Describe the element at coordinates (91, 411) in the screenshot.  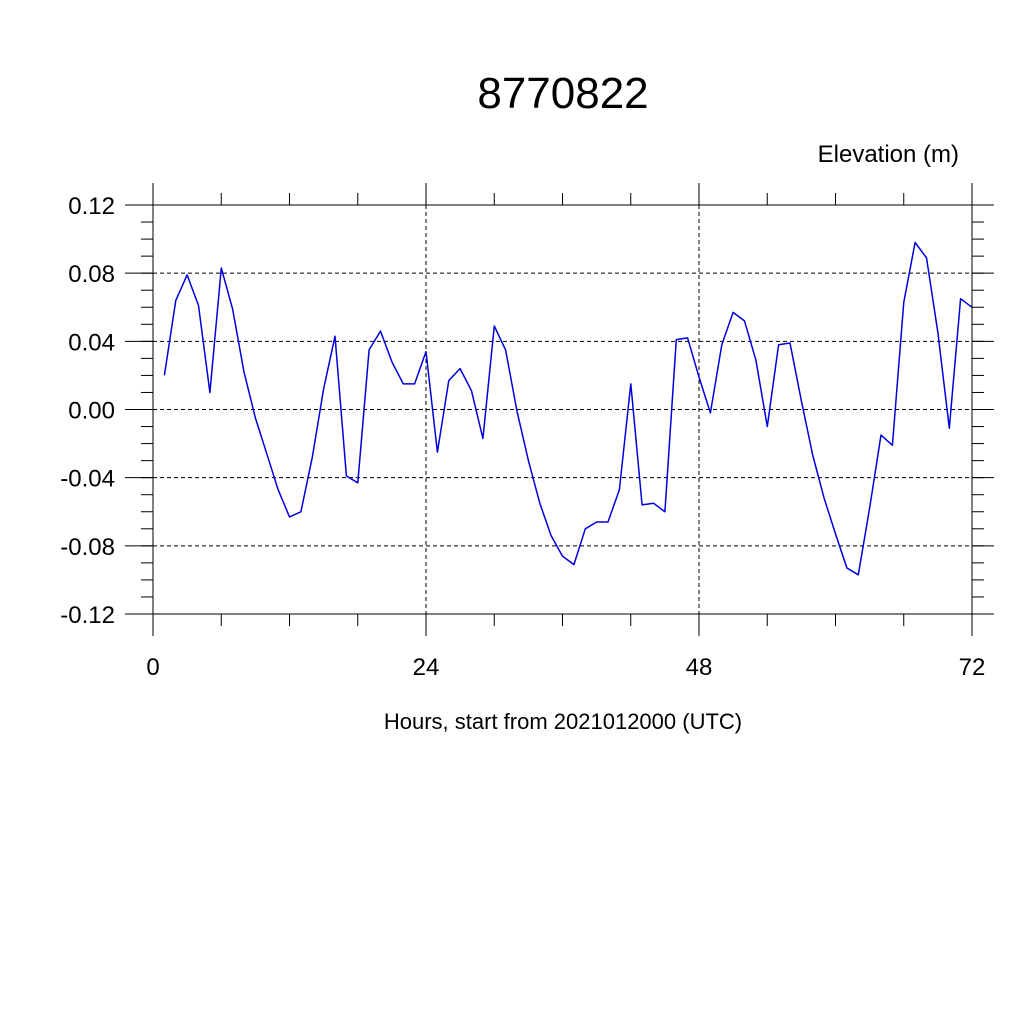
I see `y-tick-label: 0.00` at that location.